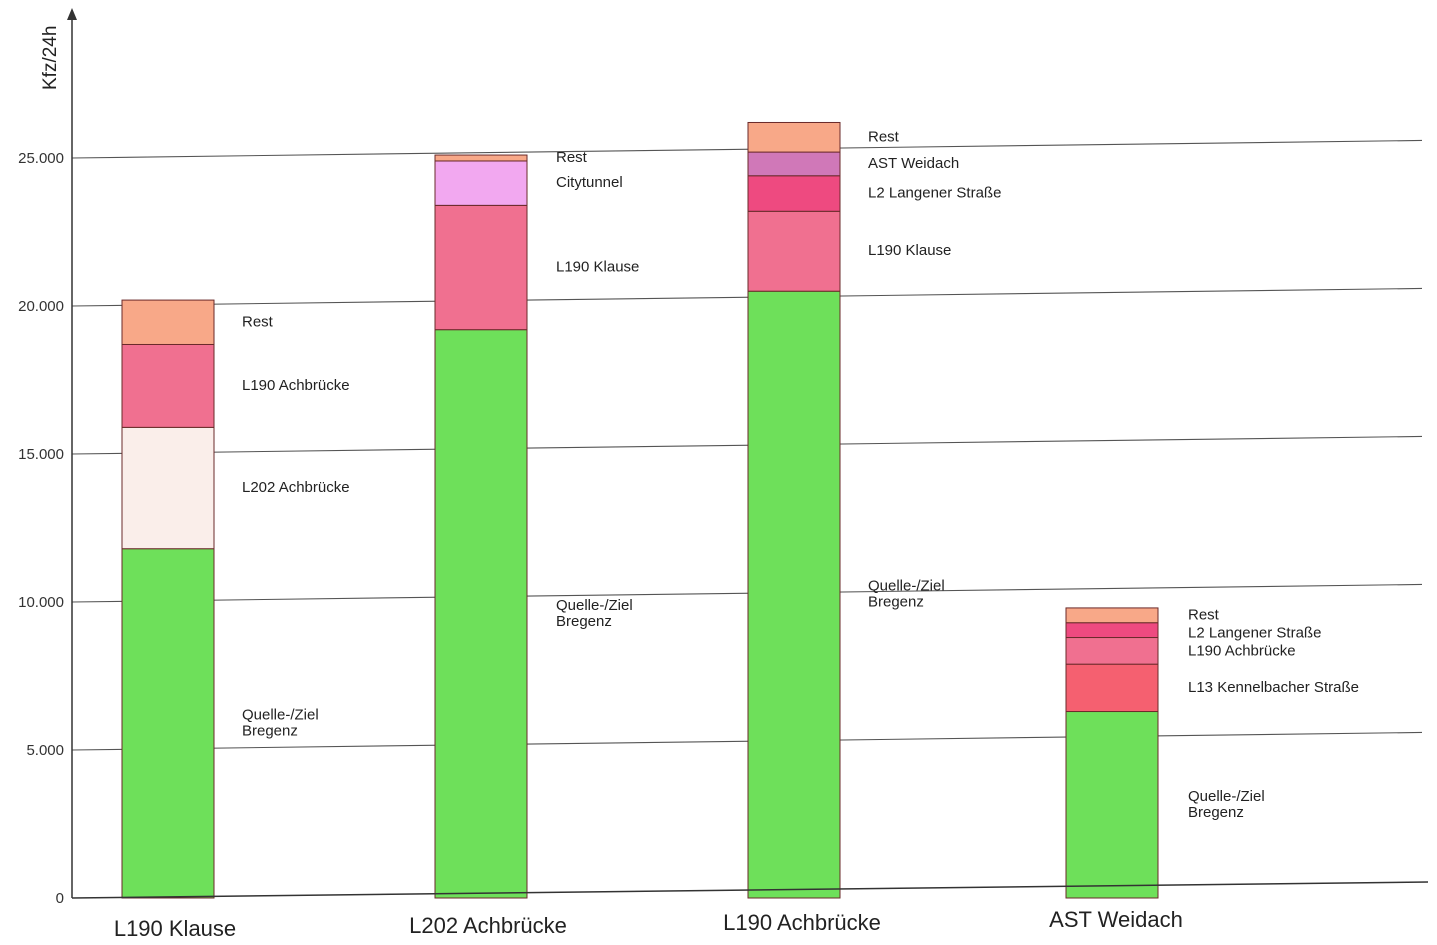  Describe the element at coordinates (802, 922) in the screenshot. I see `category-label: L190 Achbrücke` at that location.